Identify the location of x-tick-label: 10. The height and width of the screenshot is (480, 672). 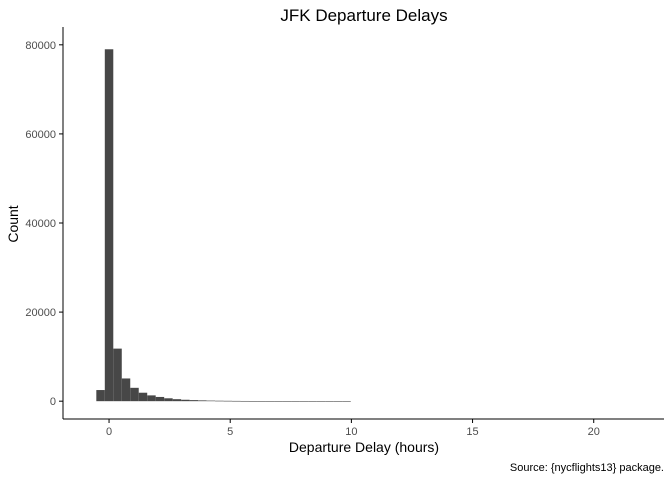
(351, 432).